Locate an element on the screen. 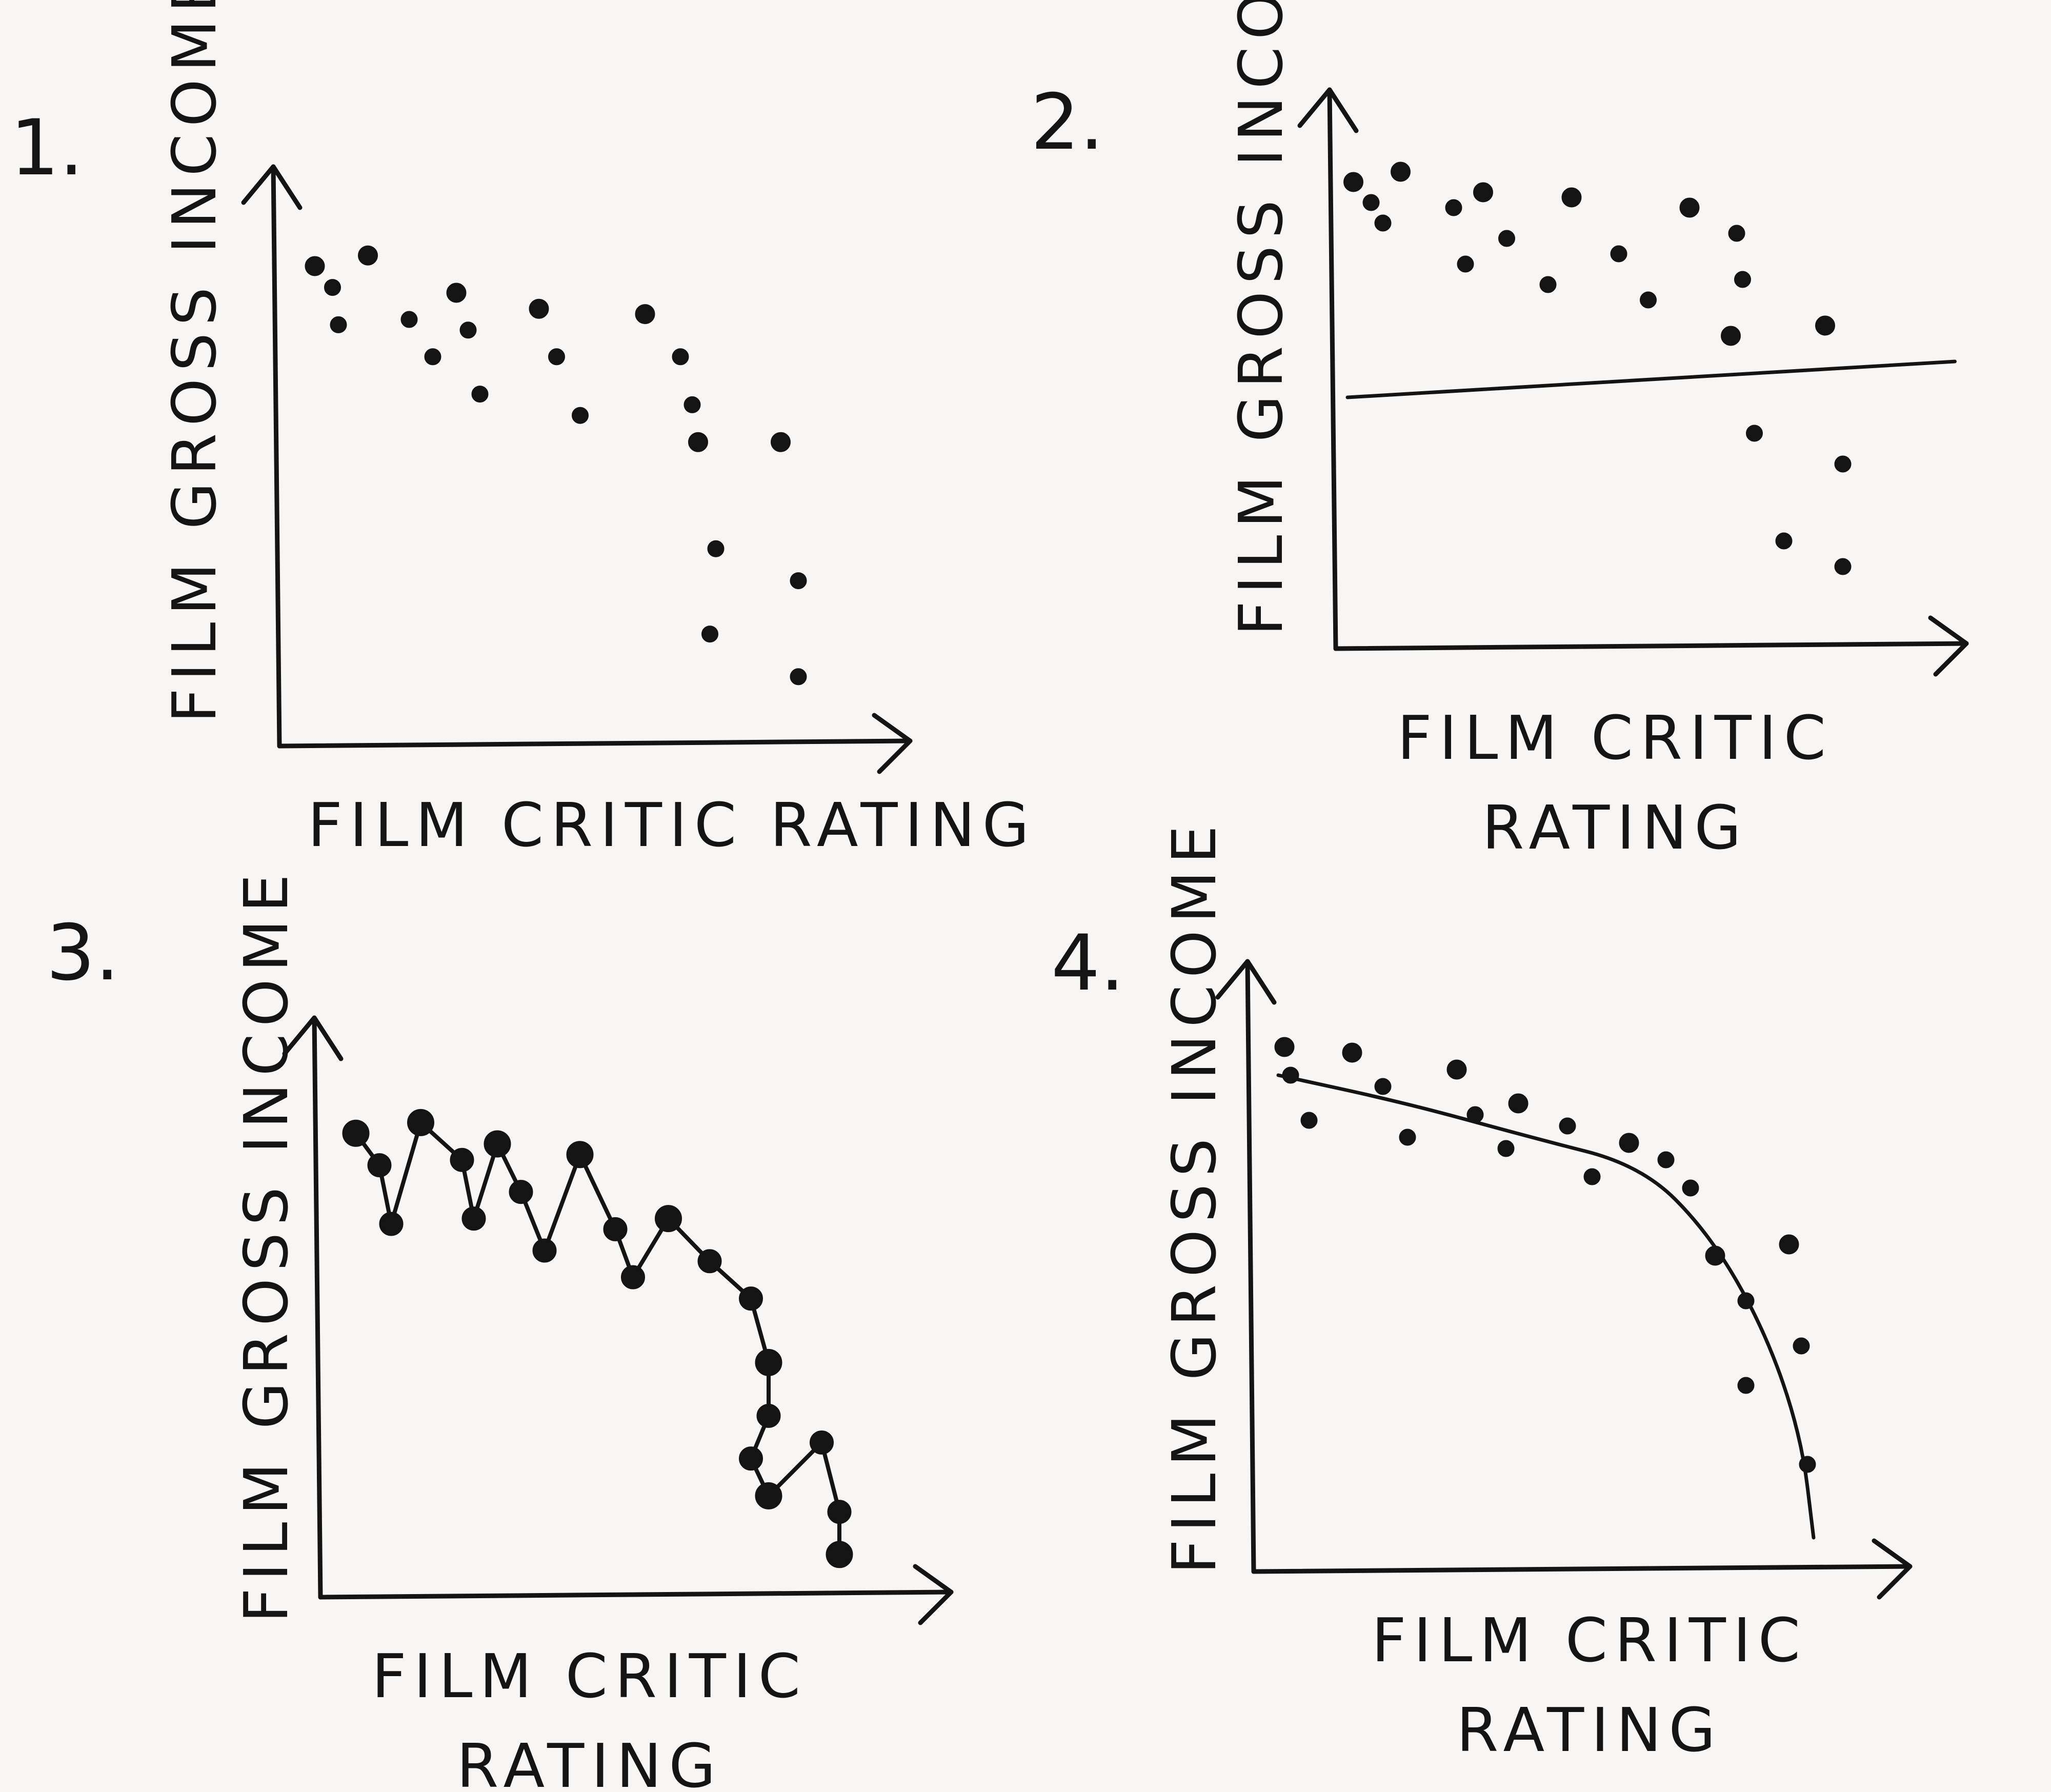 The image size is (2051, 1792). panel-number: 2. is located at coordinates (1067, 122).